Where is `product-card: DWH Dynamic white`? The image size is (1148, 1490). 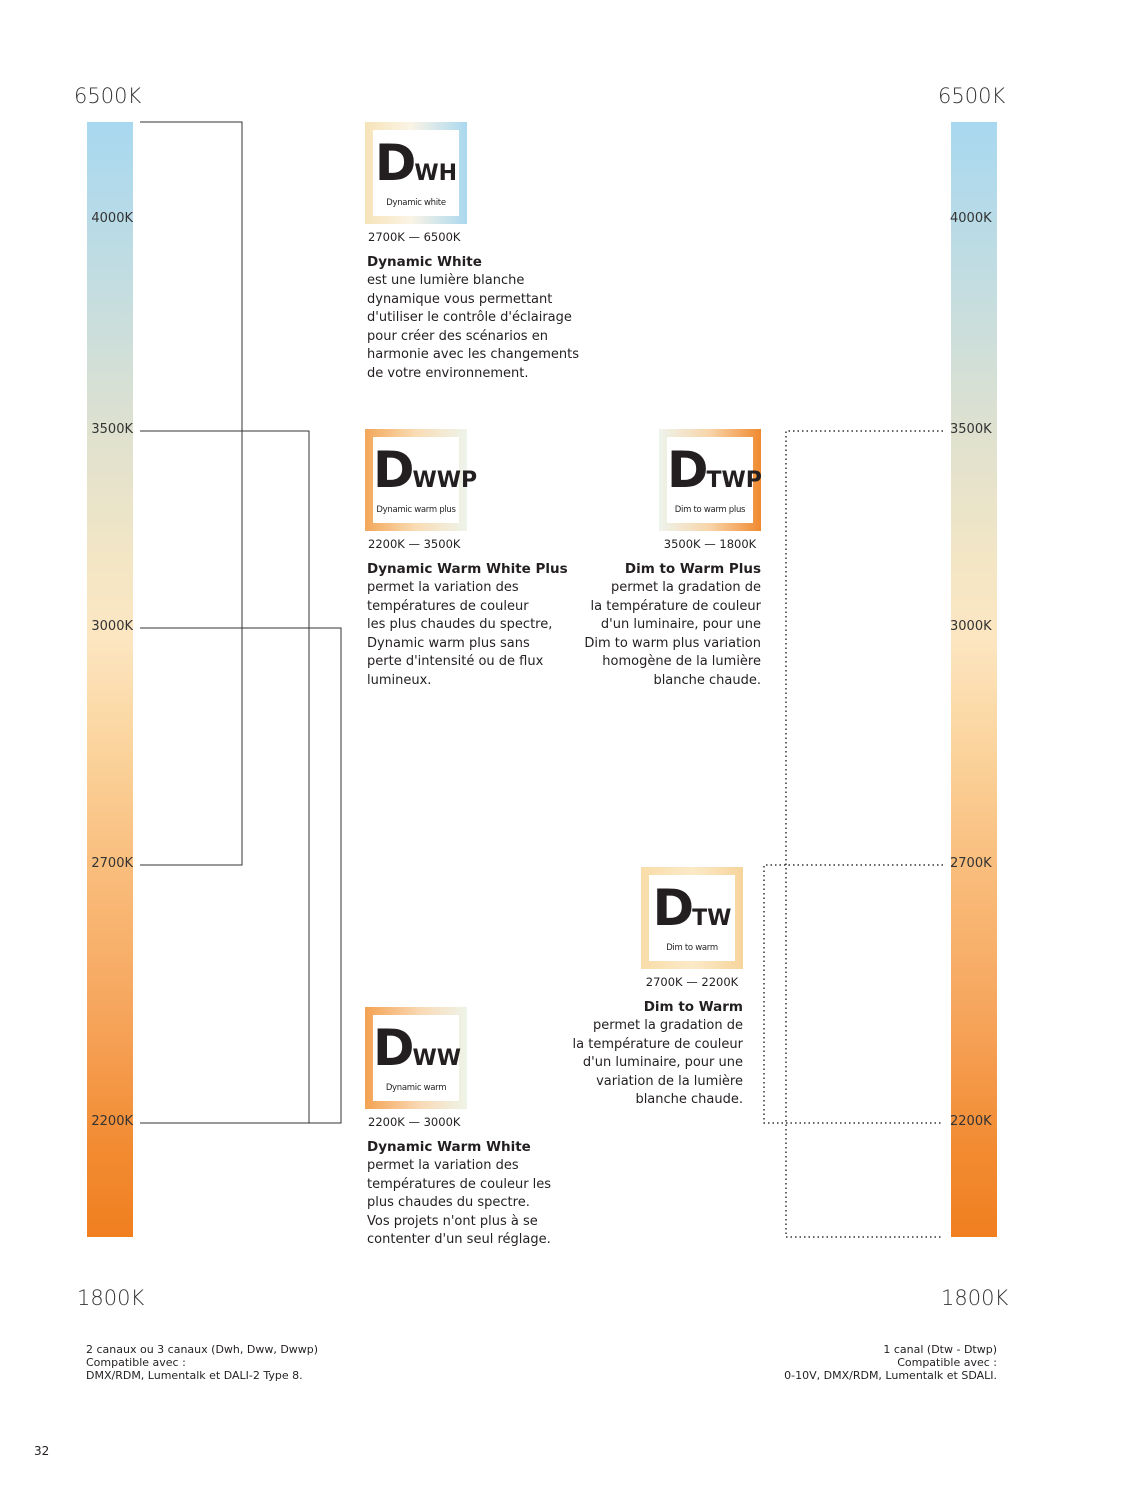
product-card: DWH Dynamic white is located at coordinates (416, 173).